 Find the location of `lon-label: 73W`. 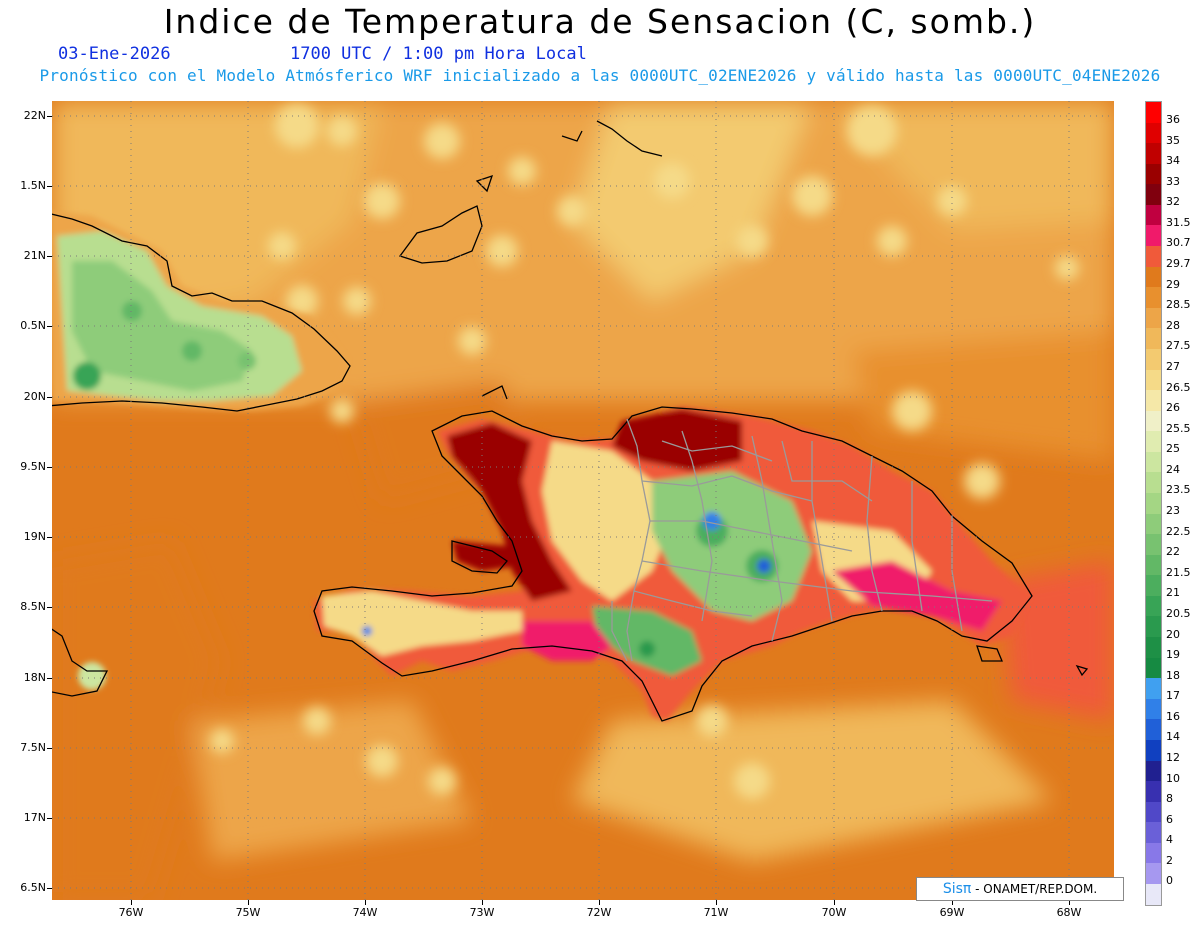

lon-label: 73W is located at coordinates (482, 912).